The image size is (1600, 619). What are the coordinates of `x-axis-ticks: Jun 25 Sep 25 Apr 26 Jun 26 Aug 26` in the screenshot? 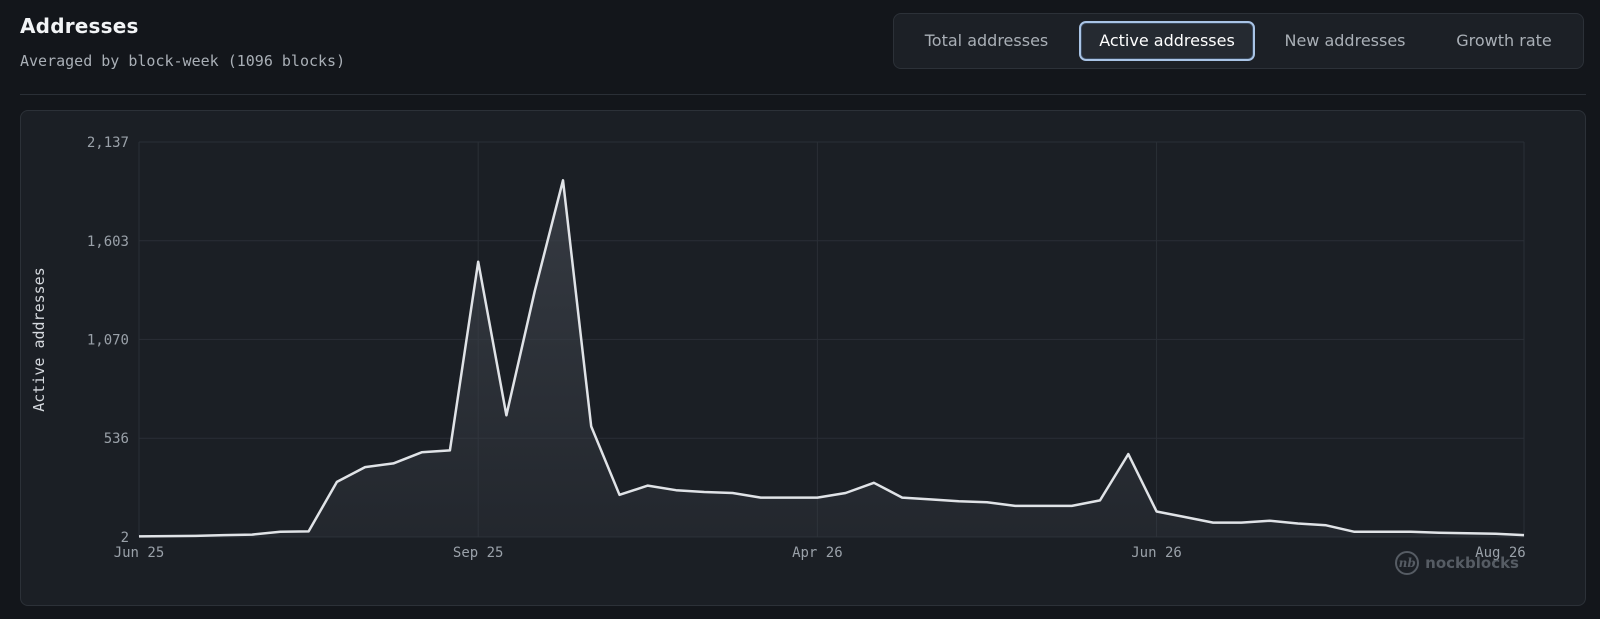 It's located at (820, 553).